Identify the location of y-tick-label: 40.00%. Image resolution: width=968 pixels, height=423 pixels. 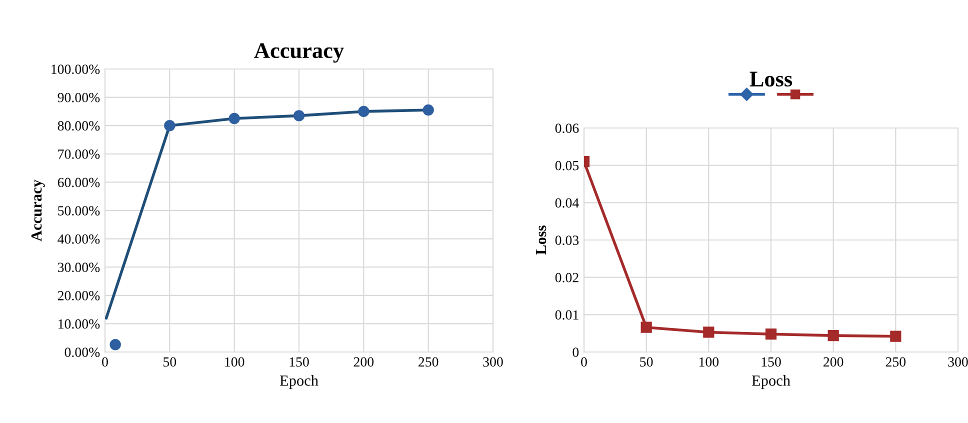
(79, 239).